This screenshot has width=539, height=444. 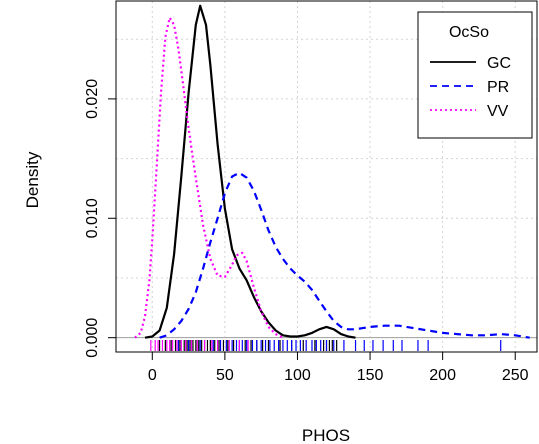 I want to click on x-tick-label: 0, so click(x=152, y=375).